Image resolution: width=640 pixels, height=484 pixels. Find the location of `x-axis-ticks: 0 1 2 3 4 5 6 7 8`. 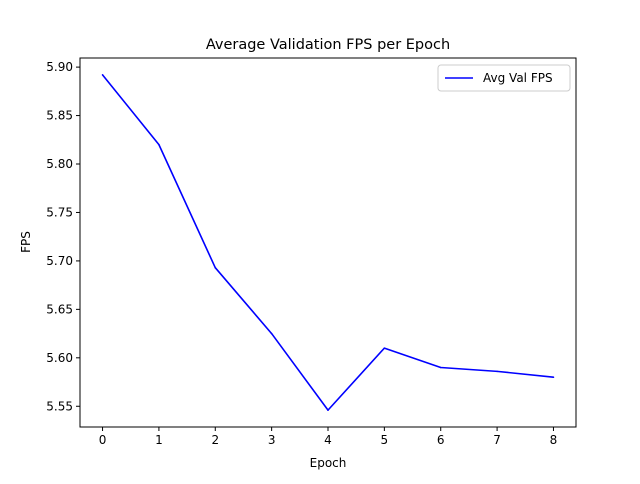

x-axis-ticks: 0 1 2 3 4 5 6 7 8 is located at coordinates (328, 437).